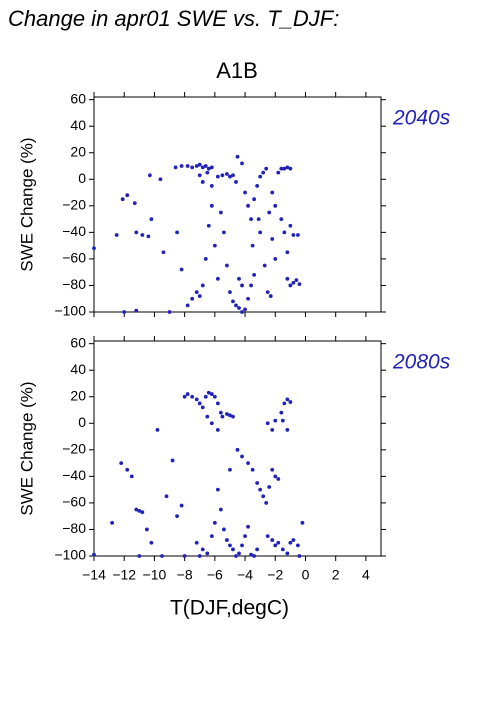 The image size is (501, 709). What do you see at coordinates (78, 151) in the screenshot?
I see `y-tick-label: 20` at bounding box center [78, 151].